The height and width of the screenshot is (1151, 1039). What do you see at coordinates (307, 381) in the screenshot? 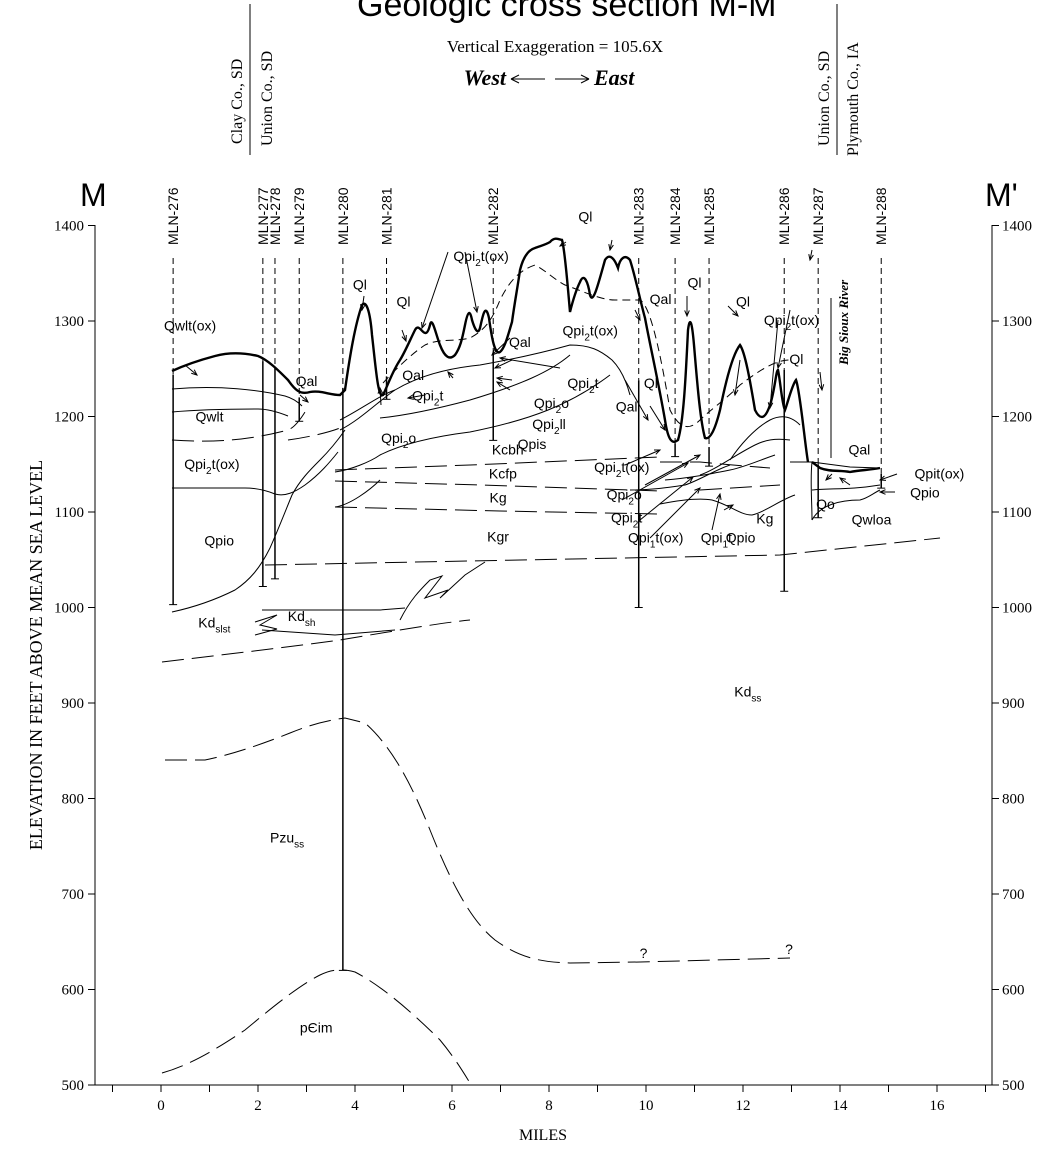
I see `unit-label: Qal` at bounding box center [307, 381].